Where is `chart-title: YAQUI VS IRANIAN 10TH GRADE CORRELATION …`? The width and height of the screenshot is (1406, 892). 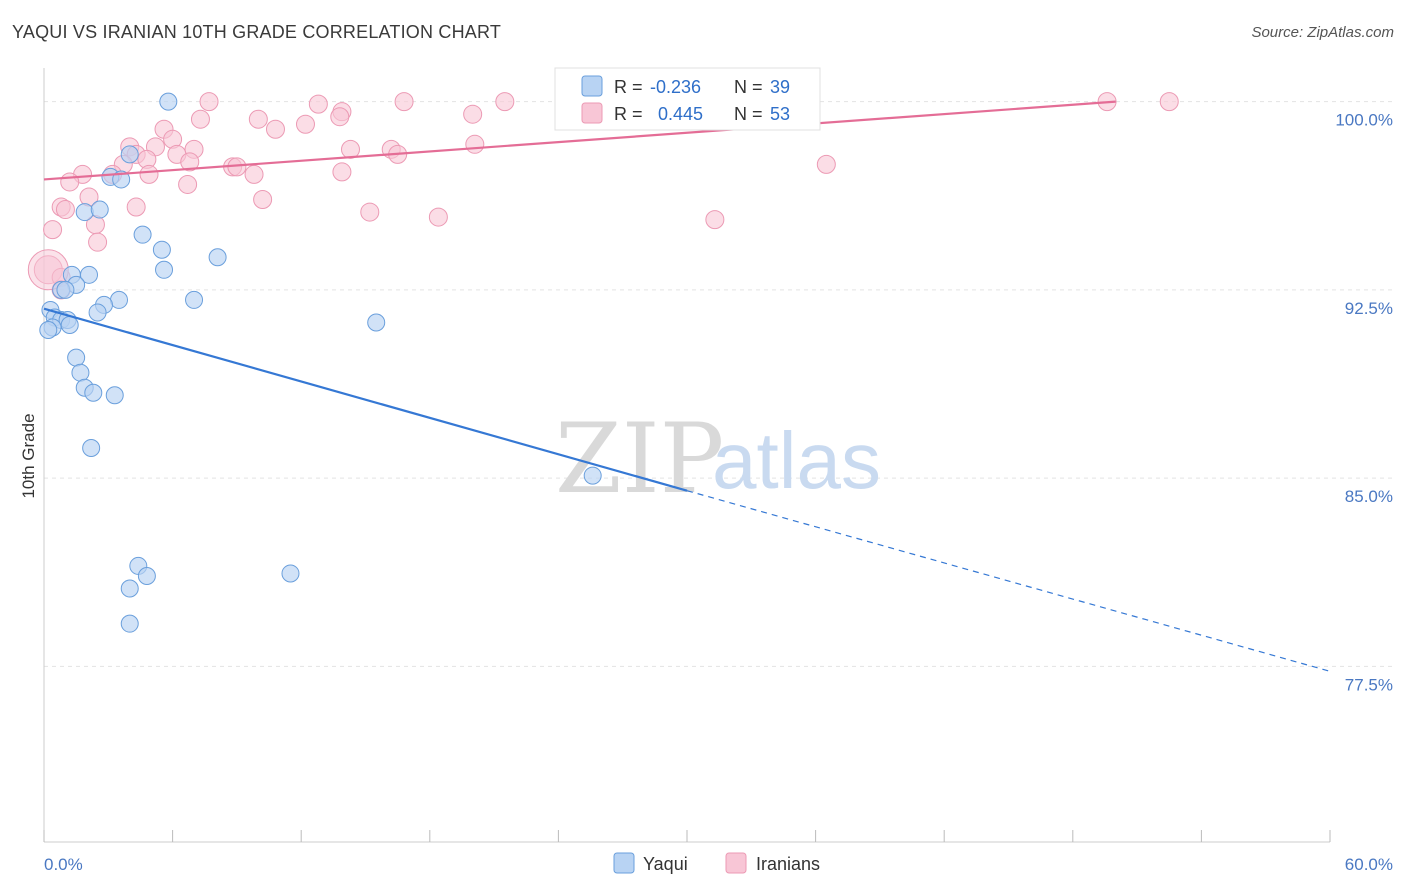 chart-title: YAQUI VS IRANIAN 10TH GRADE CORRELATION … is located at coordinates (257, 32).